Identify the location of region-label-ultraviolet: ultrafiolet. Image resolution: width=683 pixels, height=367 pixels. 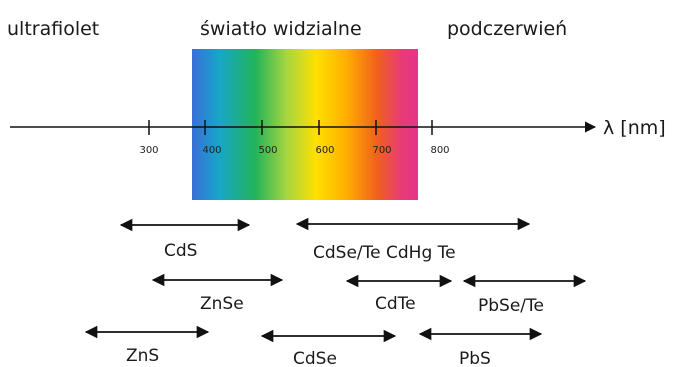
(53, 29).